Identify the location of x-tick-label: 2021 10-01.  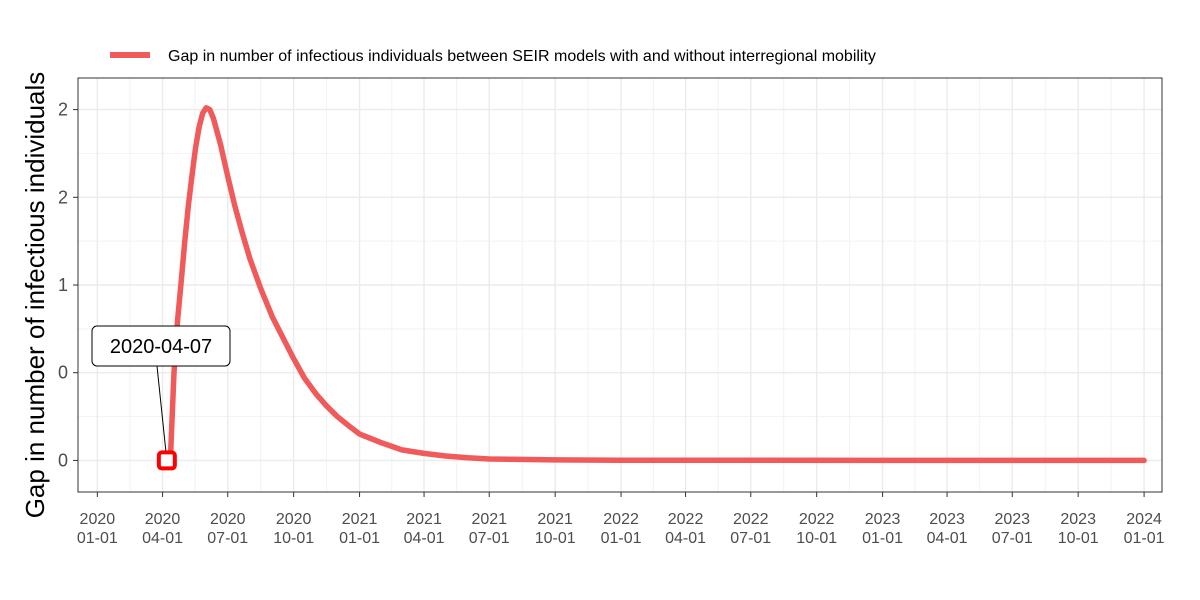
(555, 529).